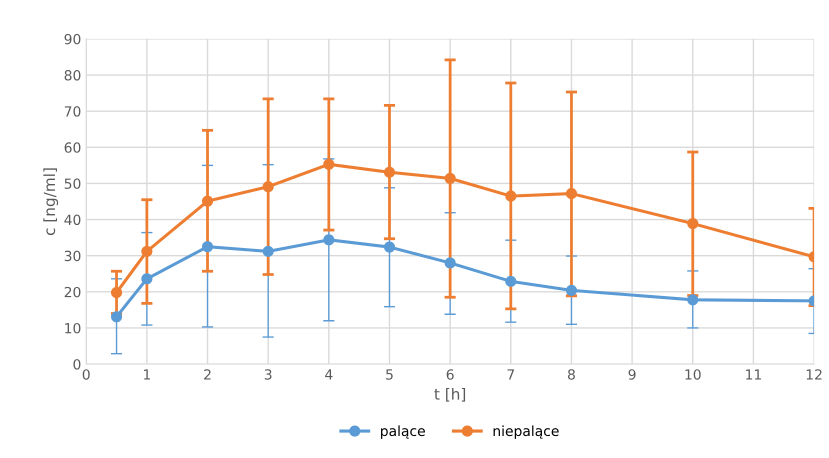 The height and width of the screenshot is (458, 829). Describe the element at coordinates (86, 374) in the screenshot. I see `x-tick-label: 0` at that location.